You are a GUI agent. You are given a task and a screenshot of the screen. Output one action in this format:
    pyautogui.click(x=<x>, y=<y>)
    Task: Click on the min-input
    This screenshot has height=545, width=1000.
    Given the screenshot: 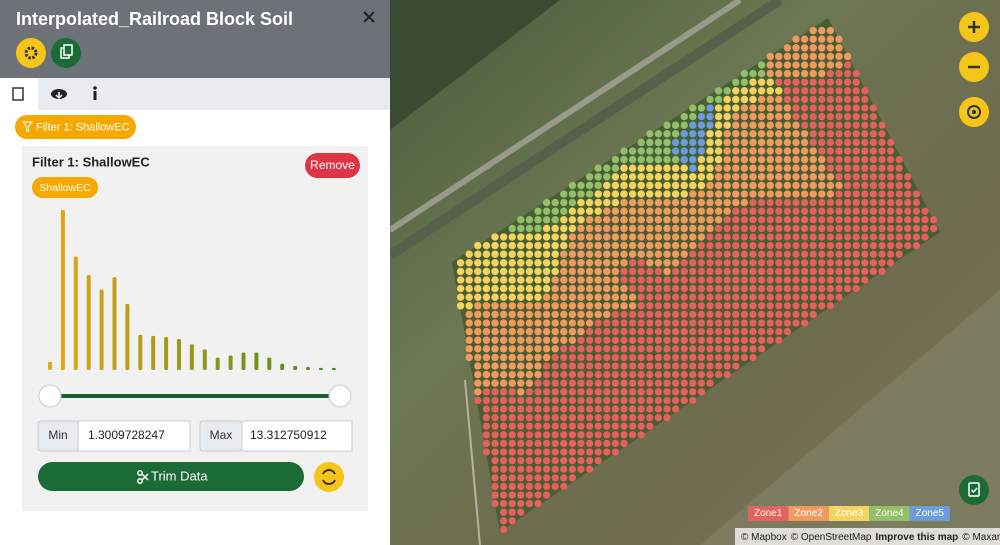 What is the action you would take?
    pyautogui.click(x=134, y=436)
    